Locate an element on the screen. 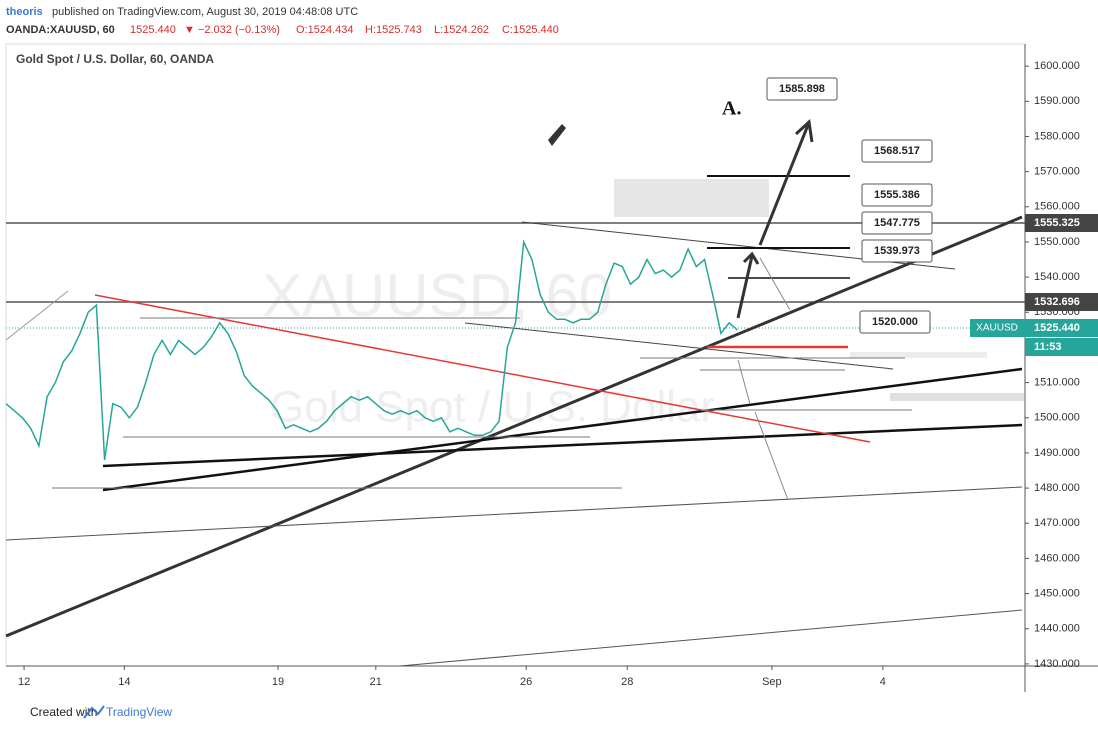  price-label: 1532.696 is located at coordinates (1057, 302).